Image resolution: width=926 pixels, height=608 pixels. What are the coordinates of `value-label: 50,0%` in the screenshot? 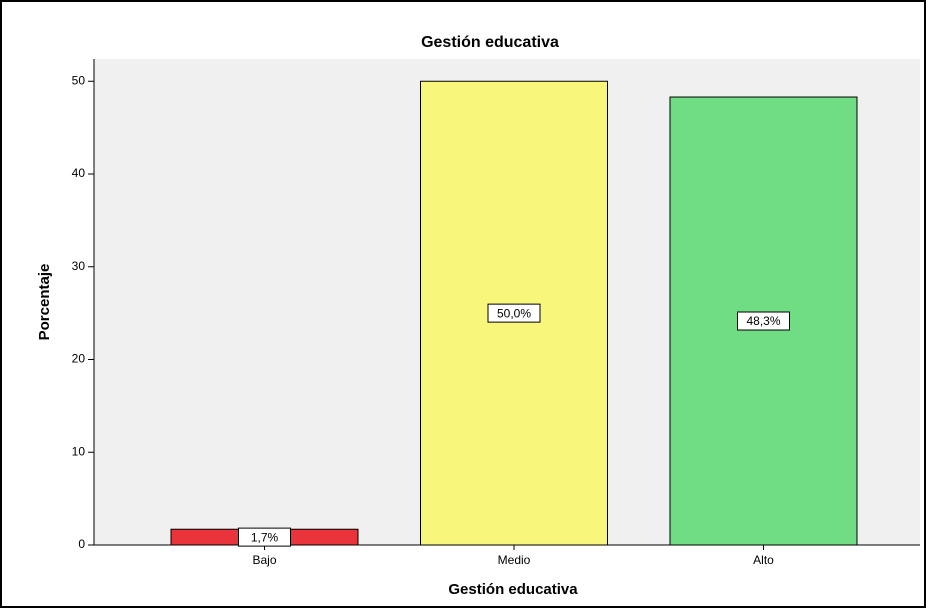 It's located at (514, 313).